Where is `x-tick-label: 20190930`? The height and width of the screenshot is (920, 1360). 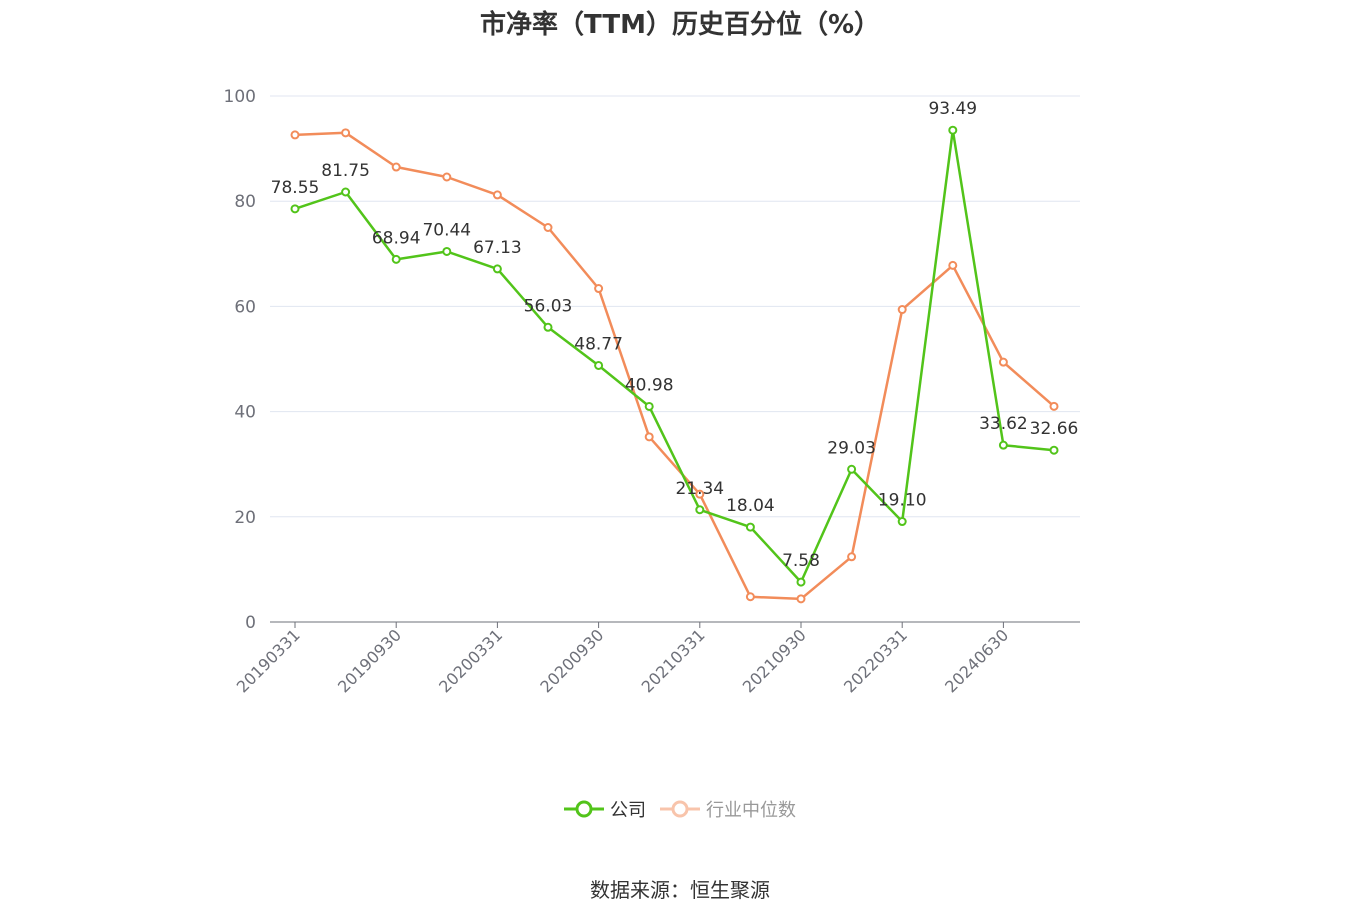
x-tick-label: 20190930 is located at coordinates (369, 660).